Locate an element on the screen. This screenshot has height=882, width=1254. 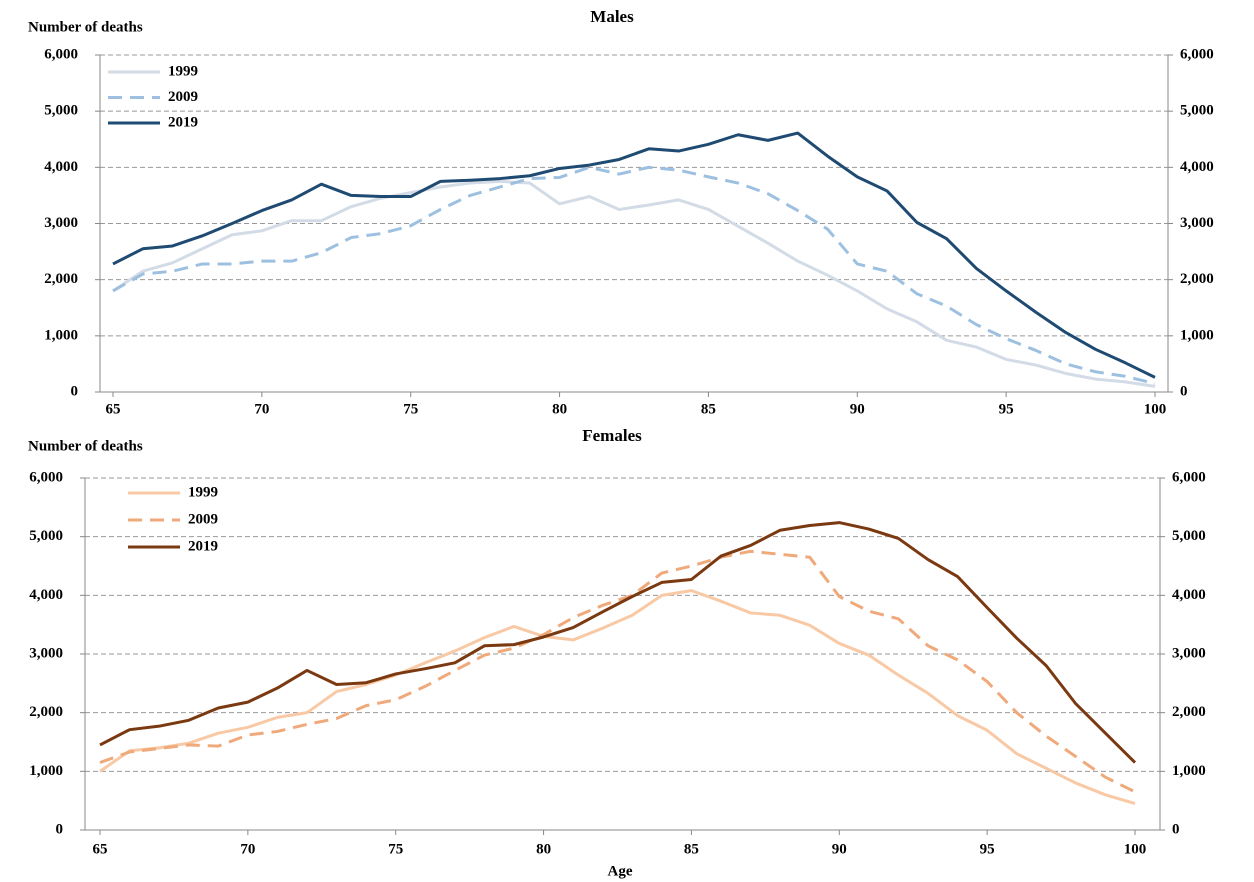
chart-title: Males is located at coordinates (612, 16).